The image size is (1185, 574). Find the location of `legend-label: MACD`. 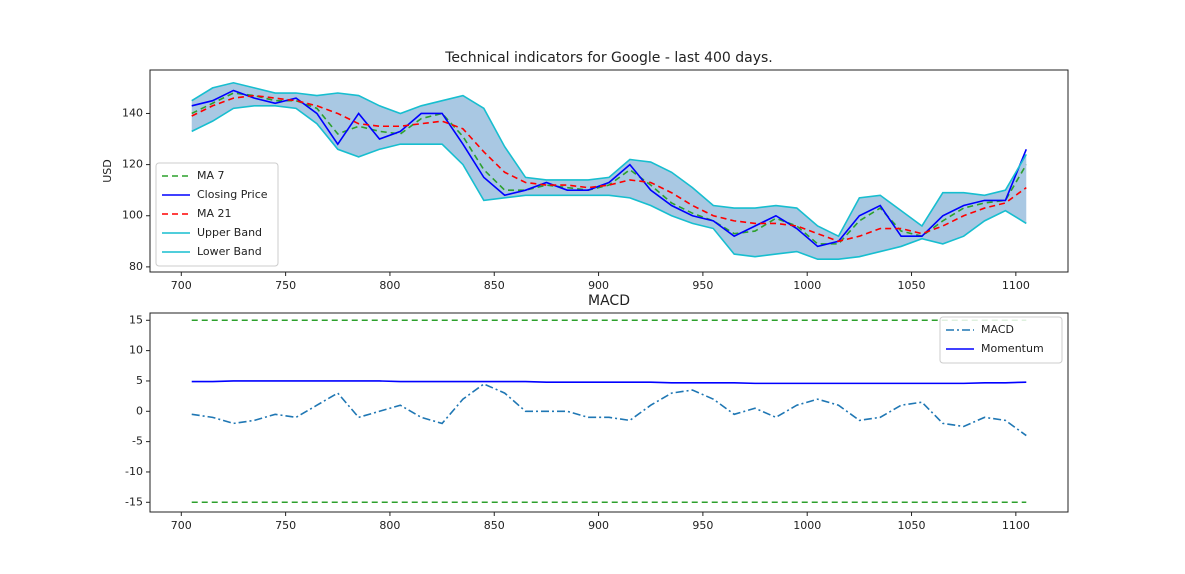

legend-label: MACD is located at coordinates (997, 329).